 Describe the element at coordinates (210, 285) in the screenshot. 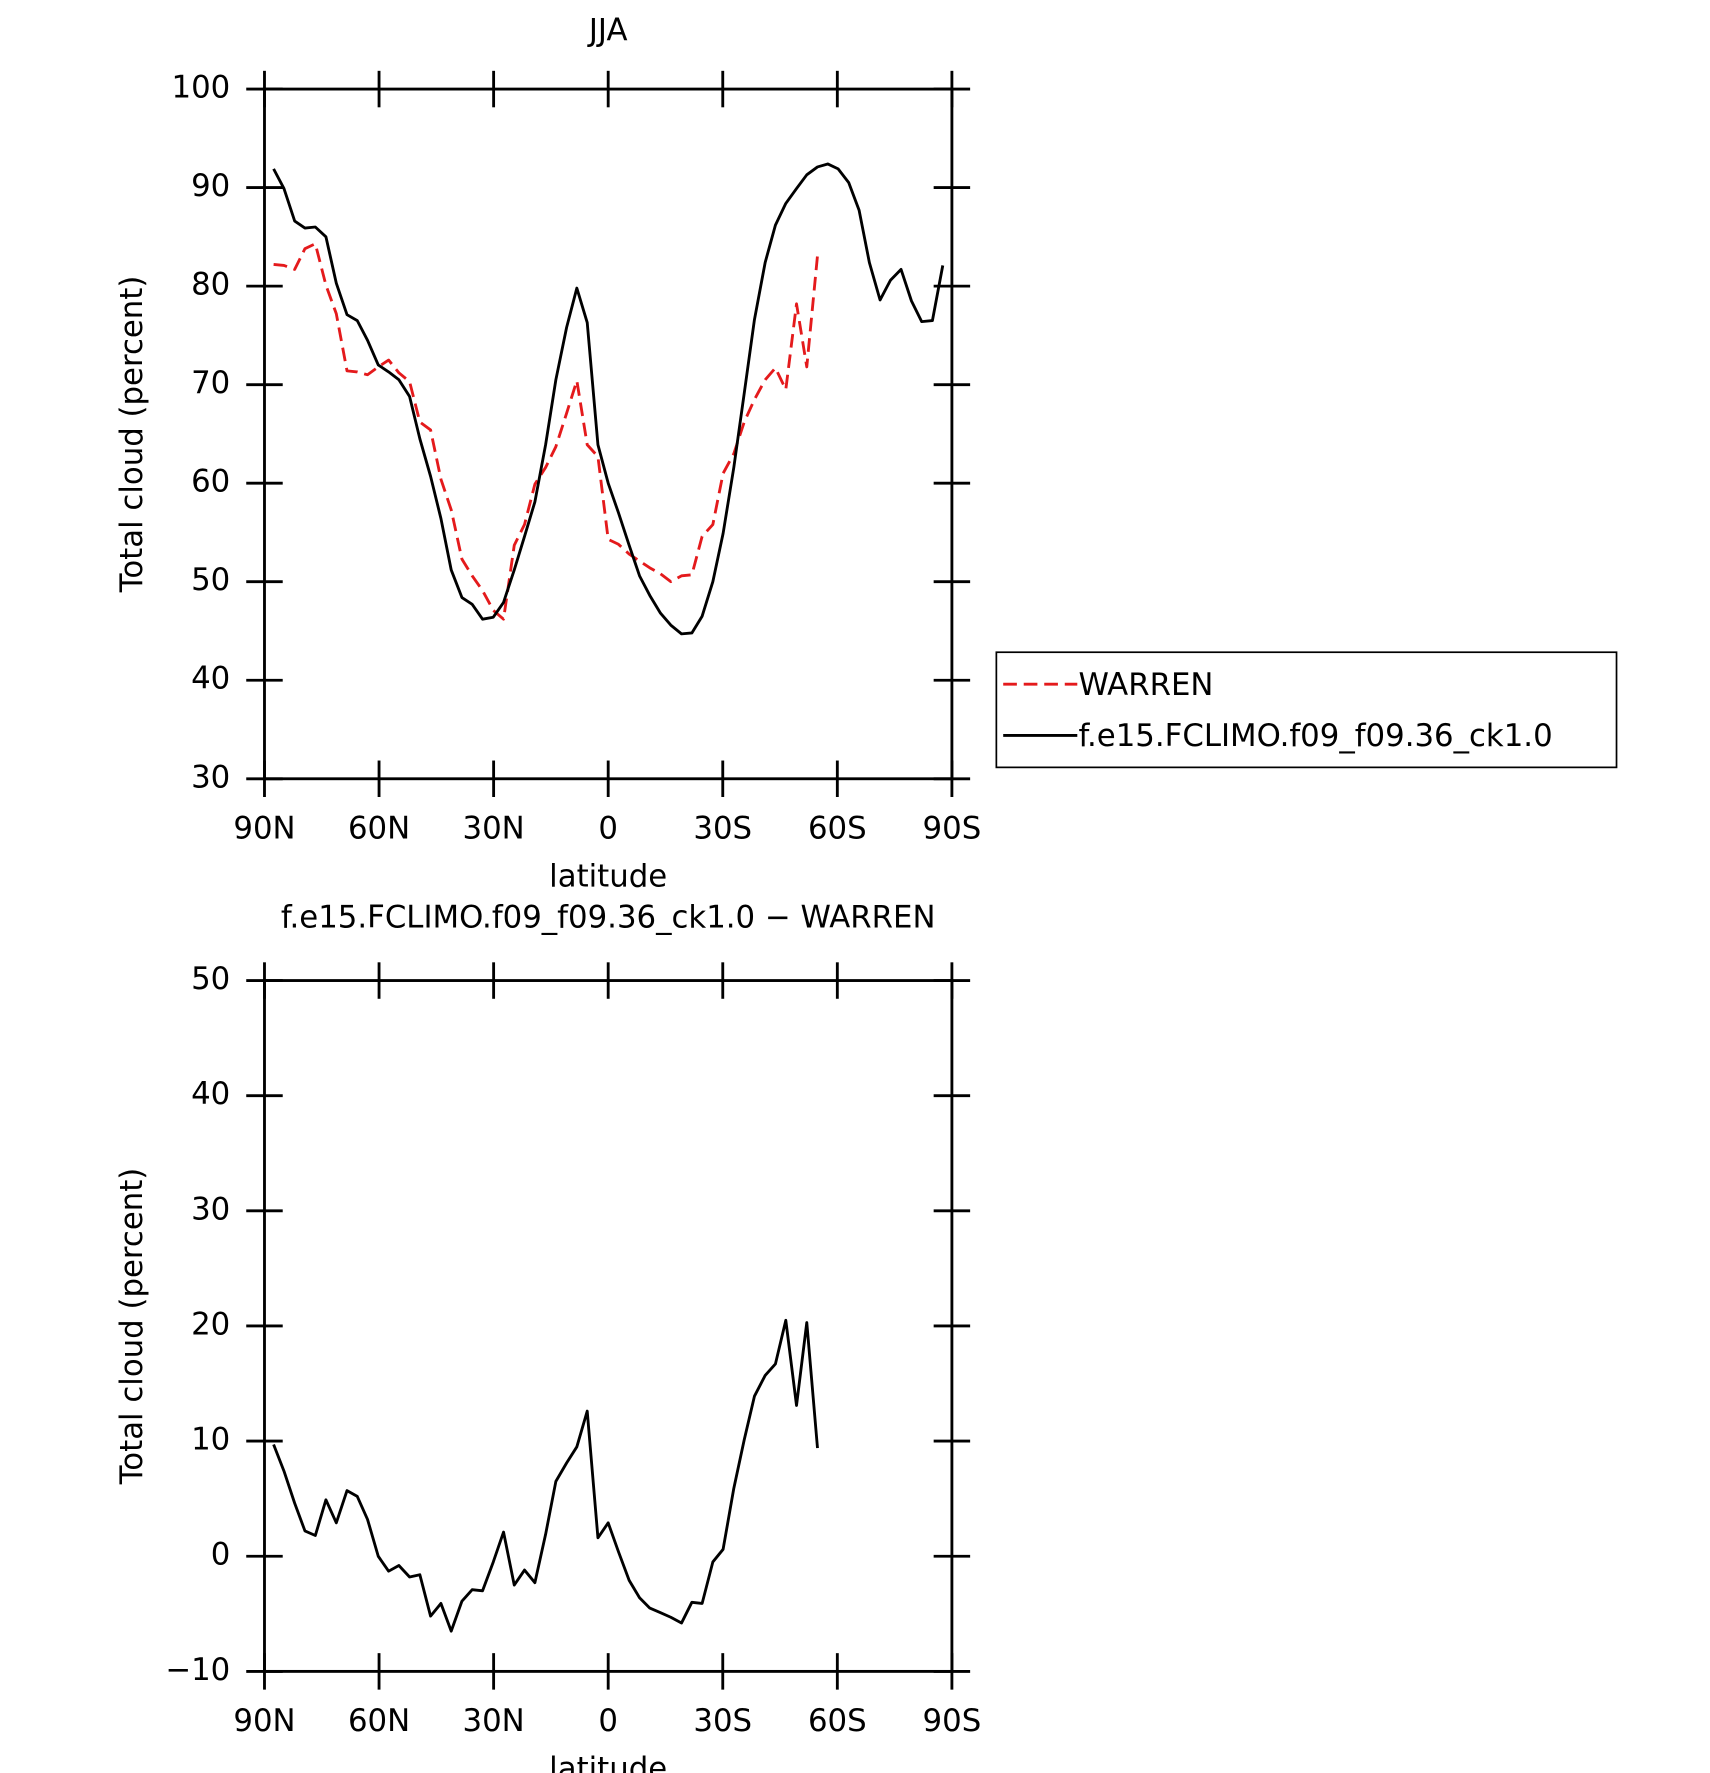

I see `y-tick-label: 80` at that location.